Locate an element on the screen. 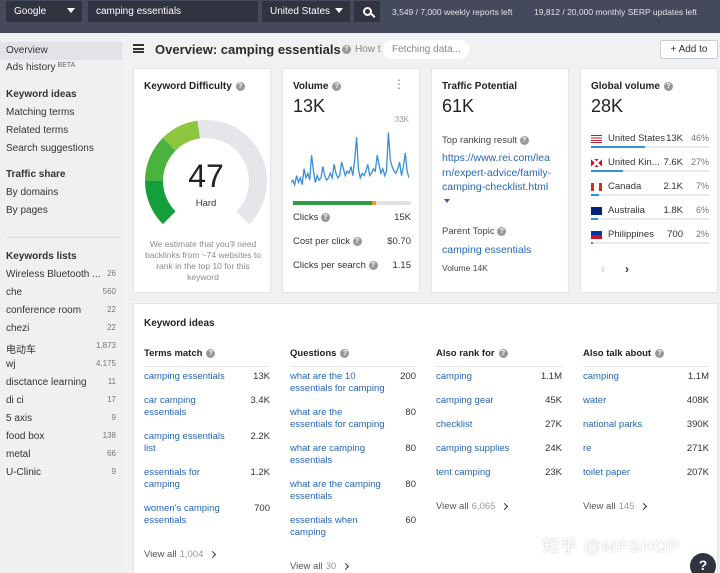  sidebar-item-by-domains: By domains is located at coordinates (32, 192).